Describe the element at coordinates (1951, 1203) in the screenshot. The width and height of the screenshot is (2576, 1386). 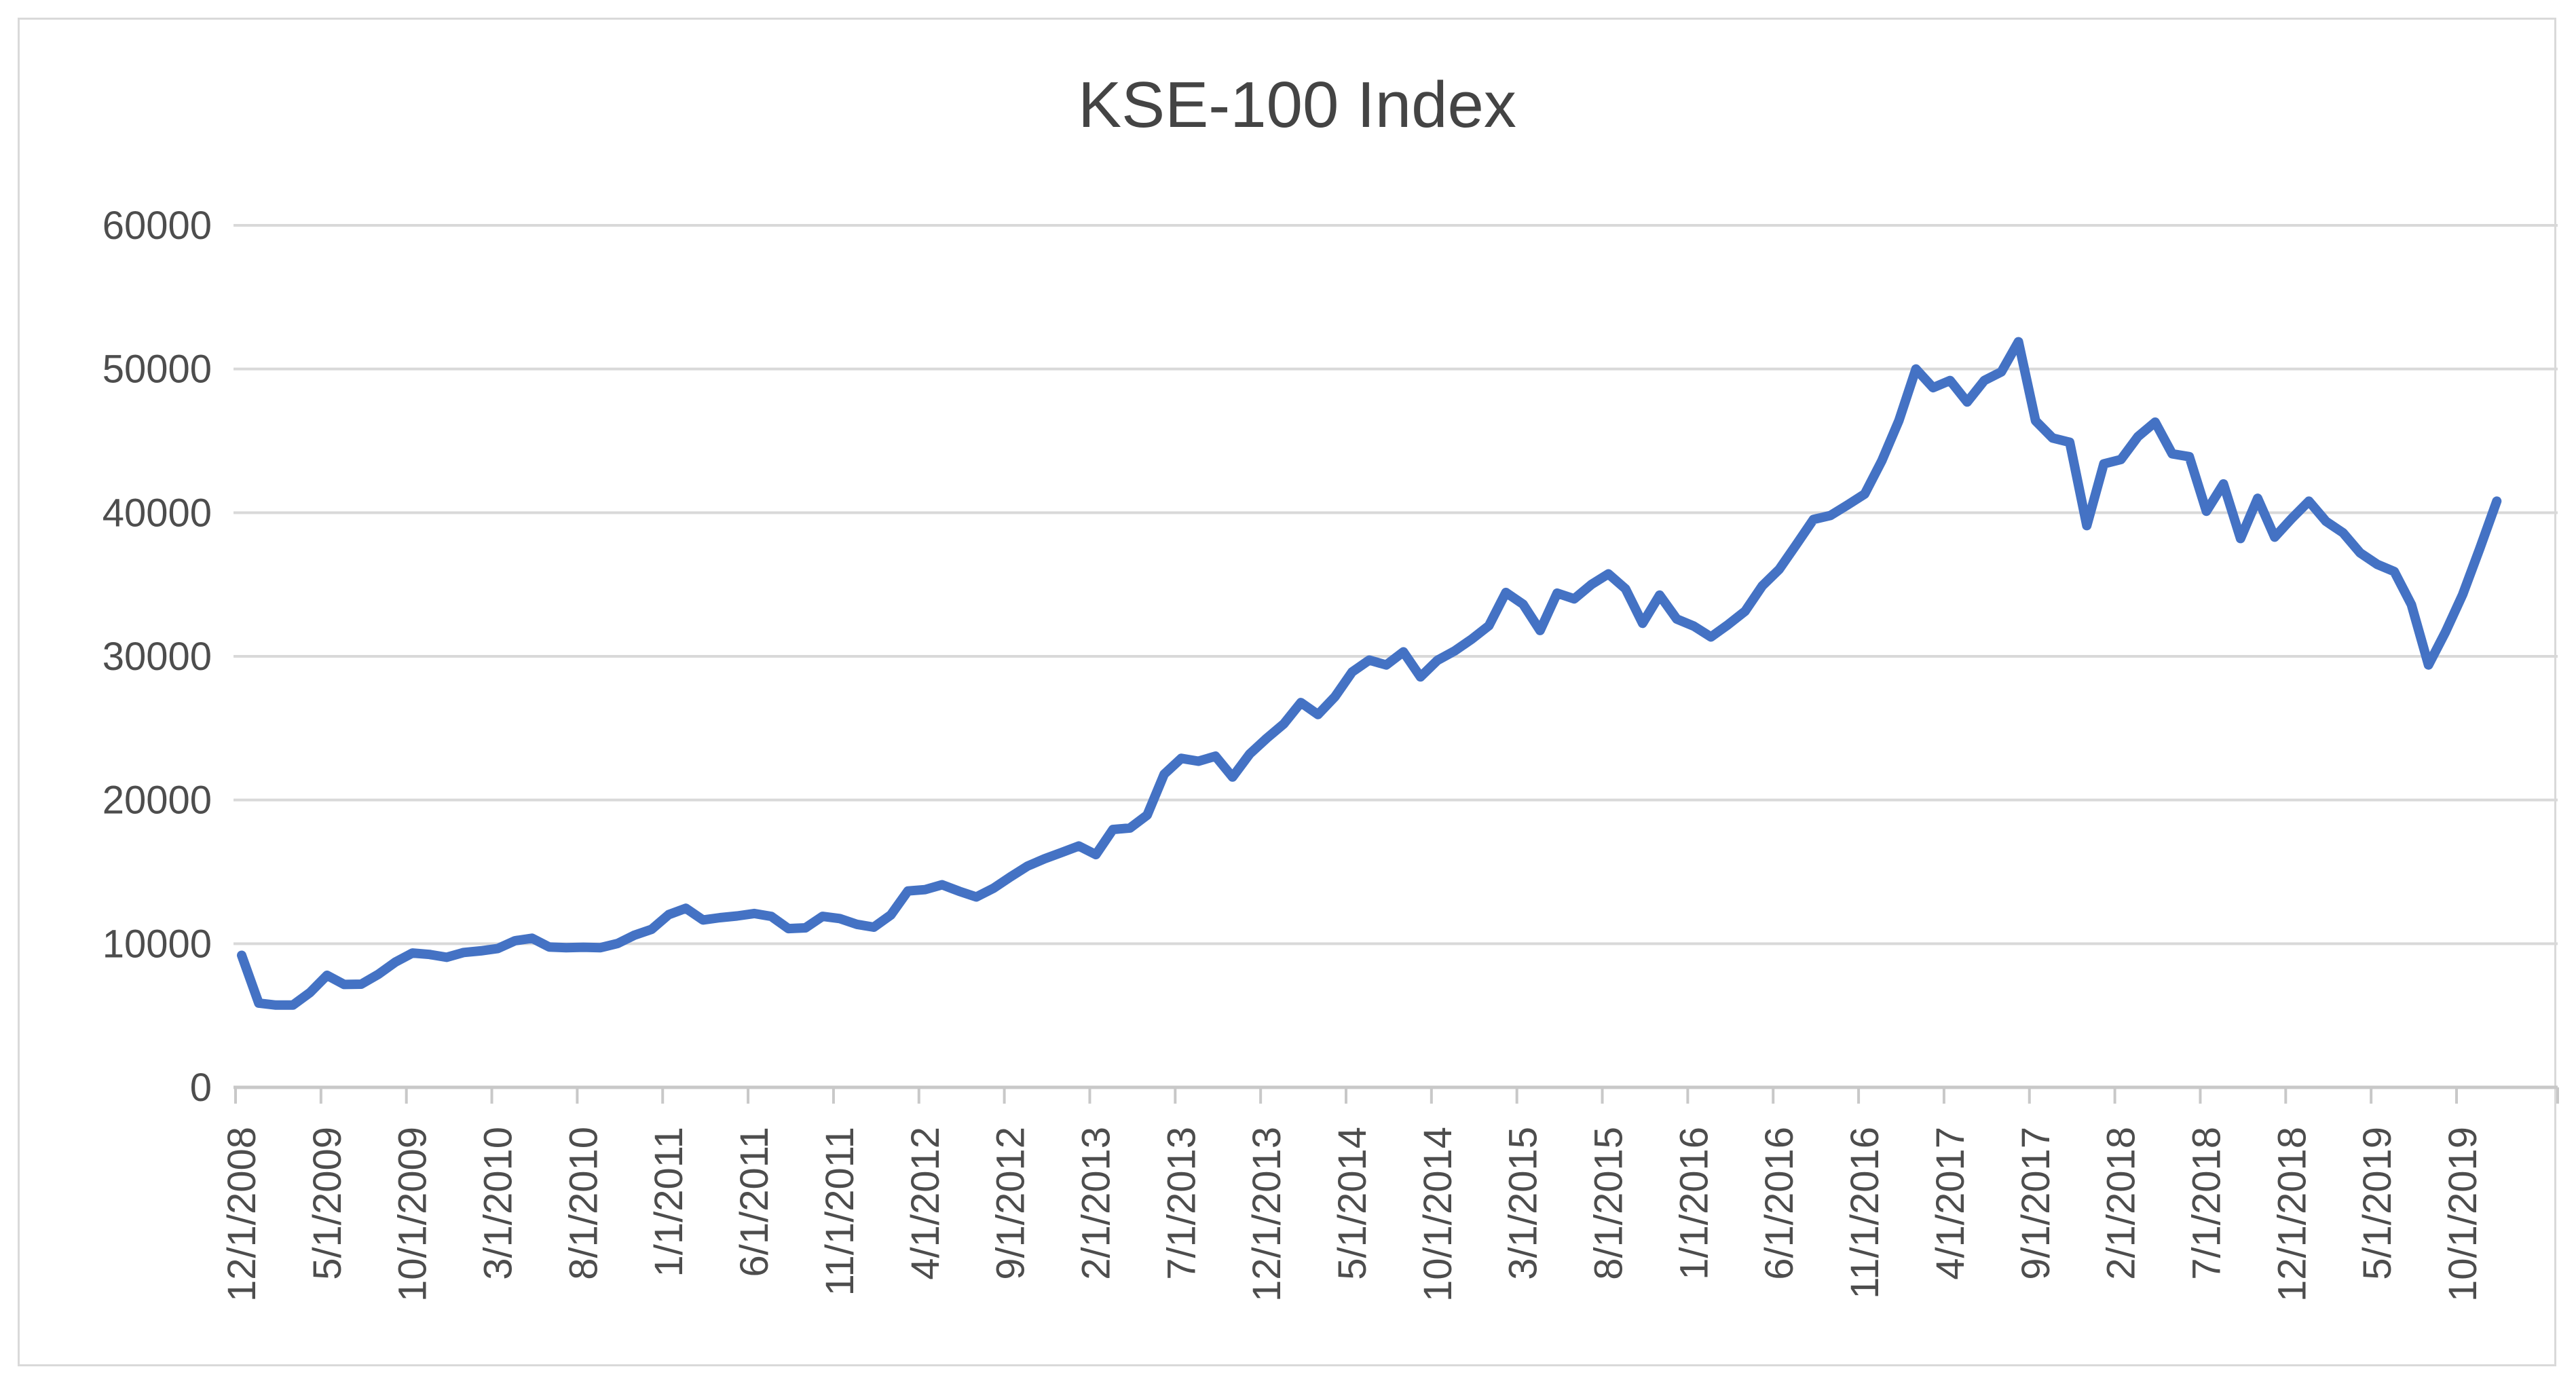
I see `x-axis-label: 4/1/2017` at that location.